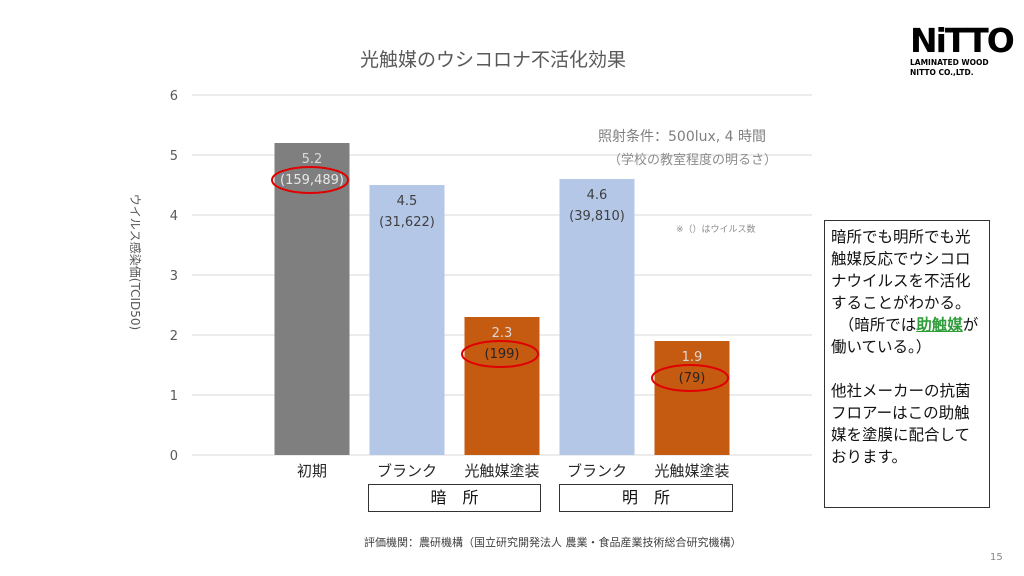 The height and width of the screenshot is (576, 1024). I want to click on virus-count-label: (159,489), so click(312, 180).